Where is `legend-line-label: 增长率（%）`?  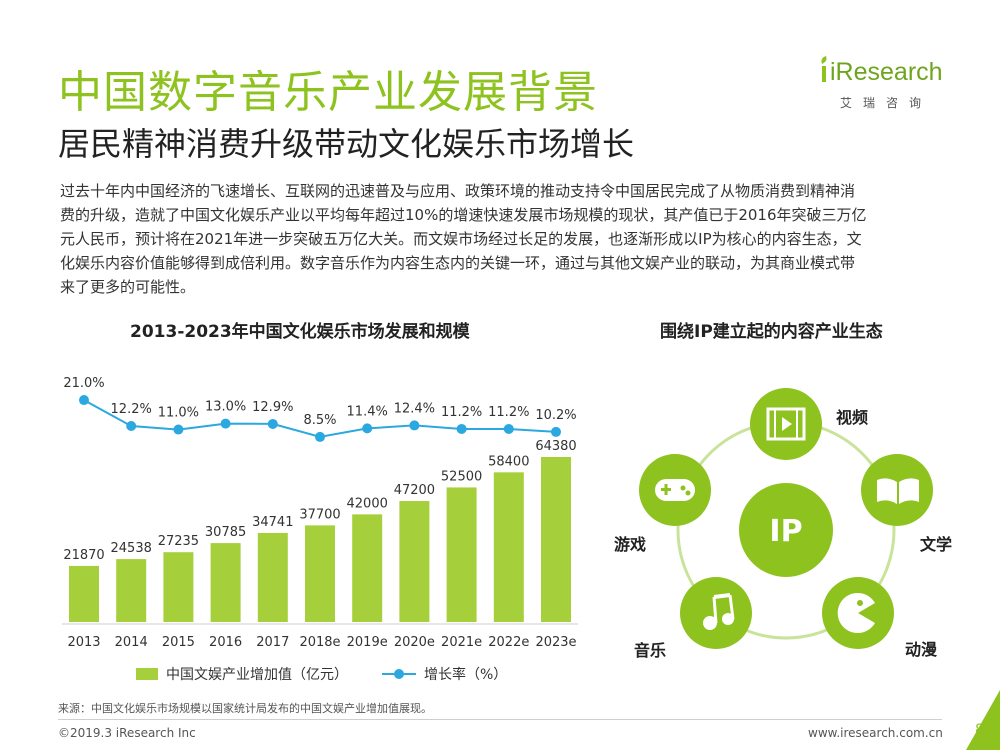 legend-line-label: 增长率（%） is located at coordinates (466, 675).